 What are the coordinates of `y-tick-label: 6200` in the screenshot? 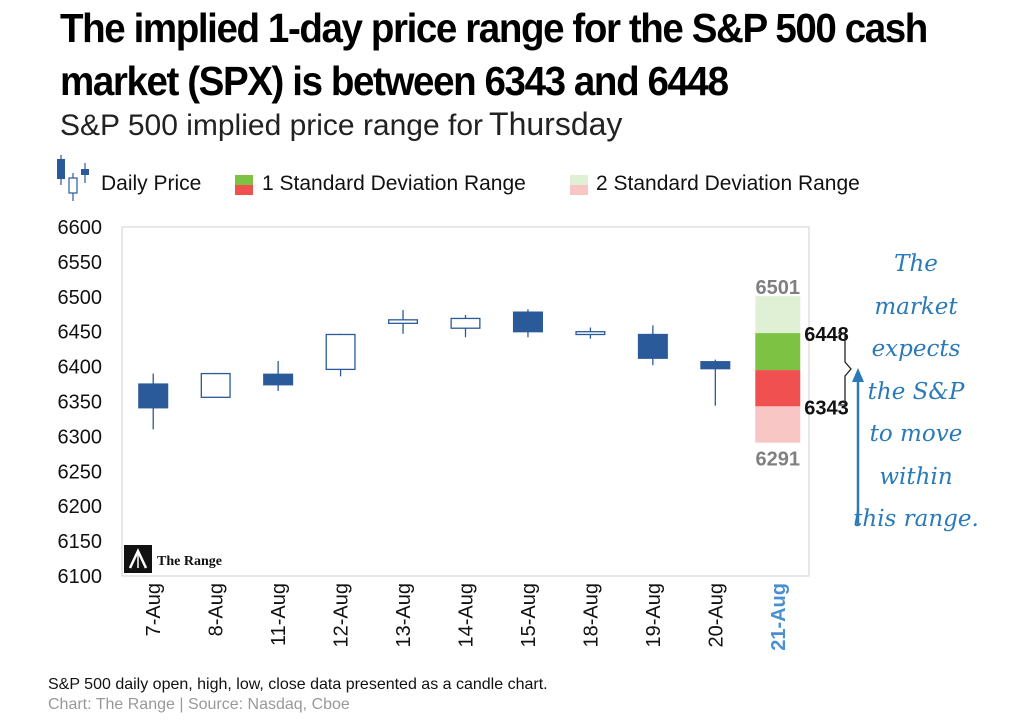 It's located at (80, 507).